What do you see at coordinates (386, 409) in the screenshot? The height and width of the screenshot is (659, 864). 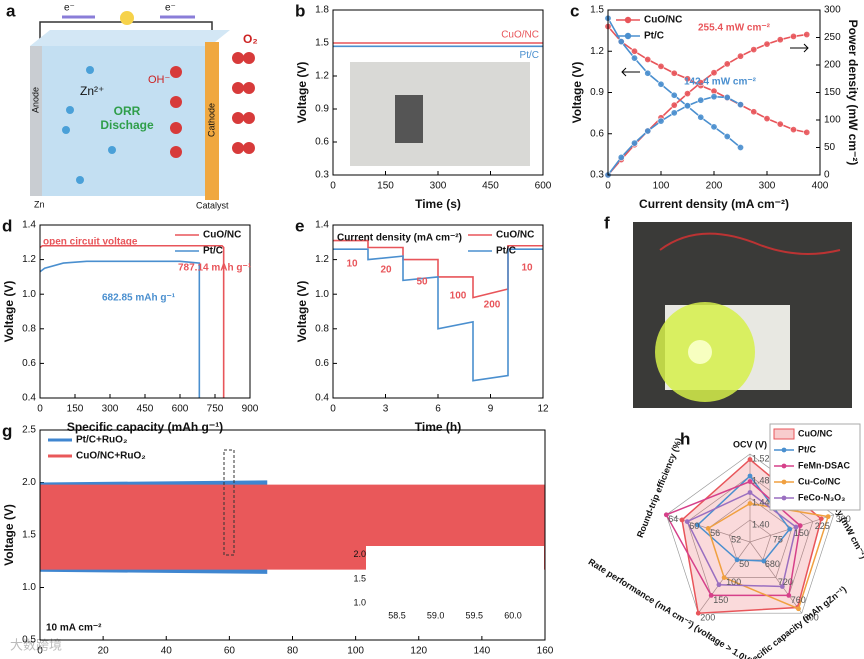 I see `x-tick-label: 3` at bounding box center [386, 409].